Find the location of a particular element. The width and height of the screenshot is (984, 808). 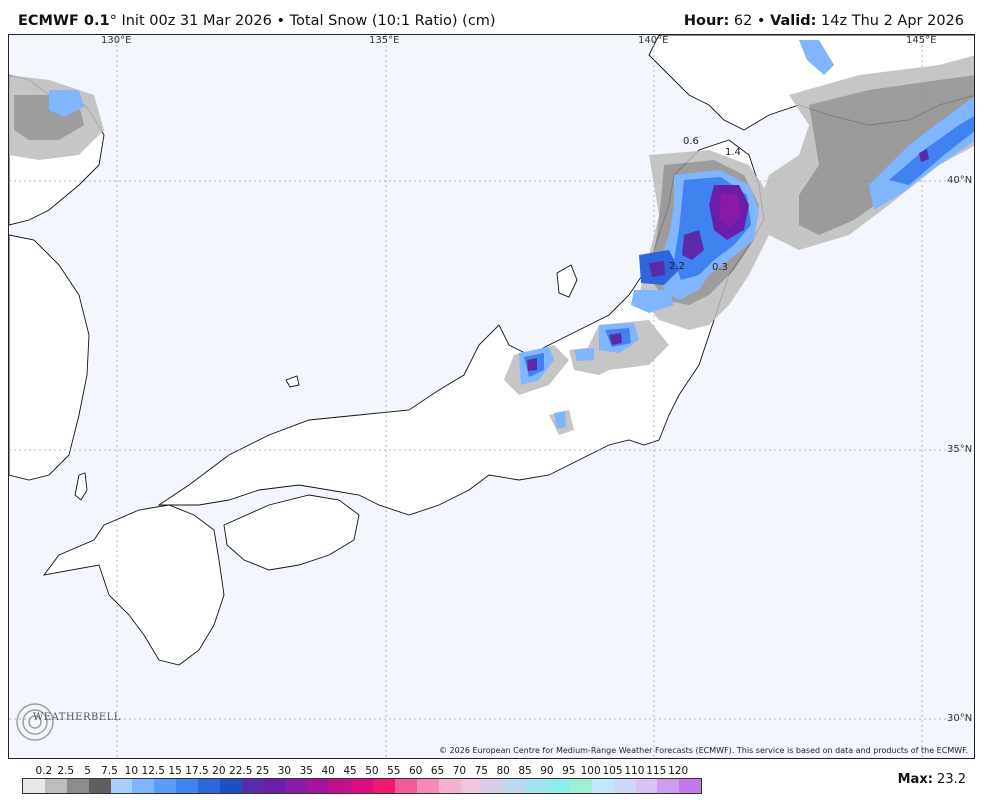

valid-time-info: Hour: 62 • Valid: 14z Thu 2 Apr 2026 is located at coordinates (824, 21).